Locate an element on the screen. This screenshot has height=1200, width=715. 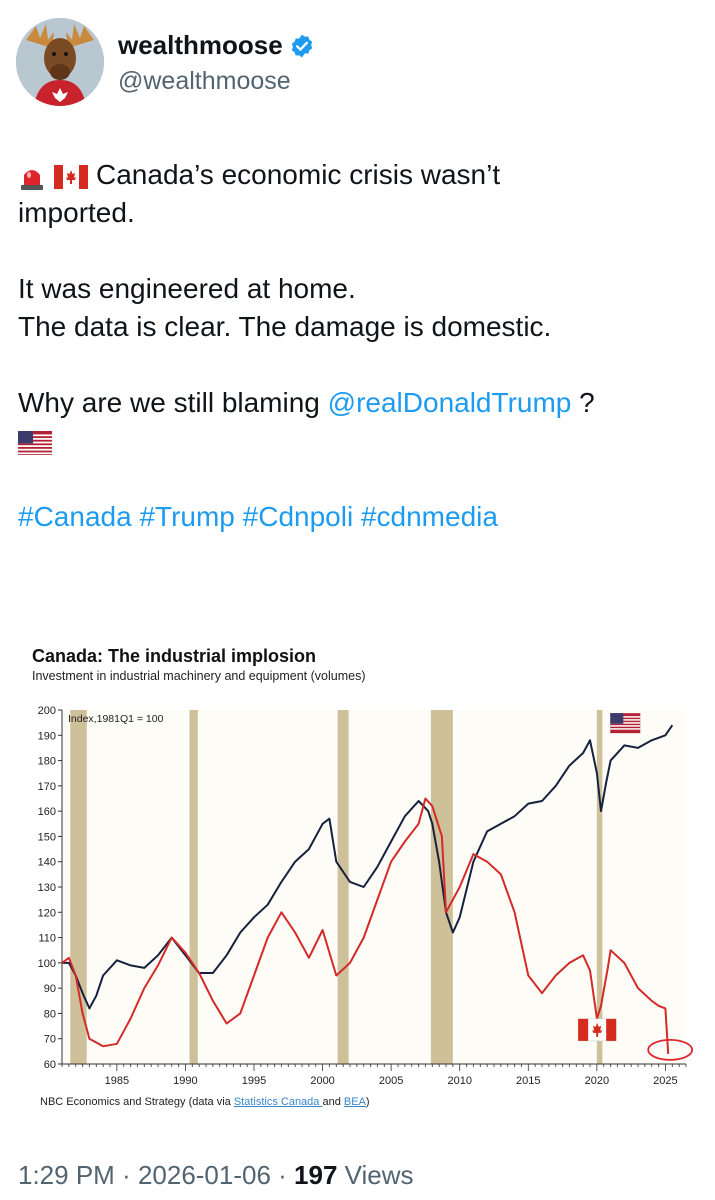
footer-sep: · is located at coordinates (126, 1175).